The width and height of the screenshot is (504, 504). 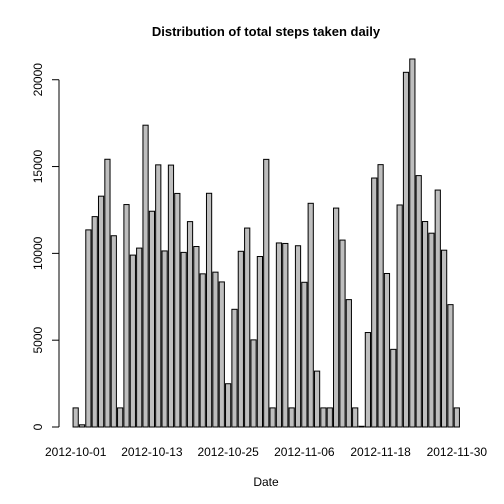 I want to click on y-axis: 0 5000 10000 15000 20000, so click(x=45, y=246).